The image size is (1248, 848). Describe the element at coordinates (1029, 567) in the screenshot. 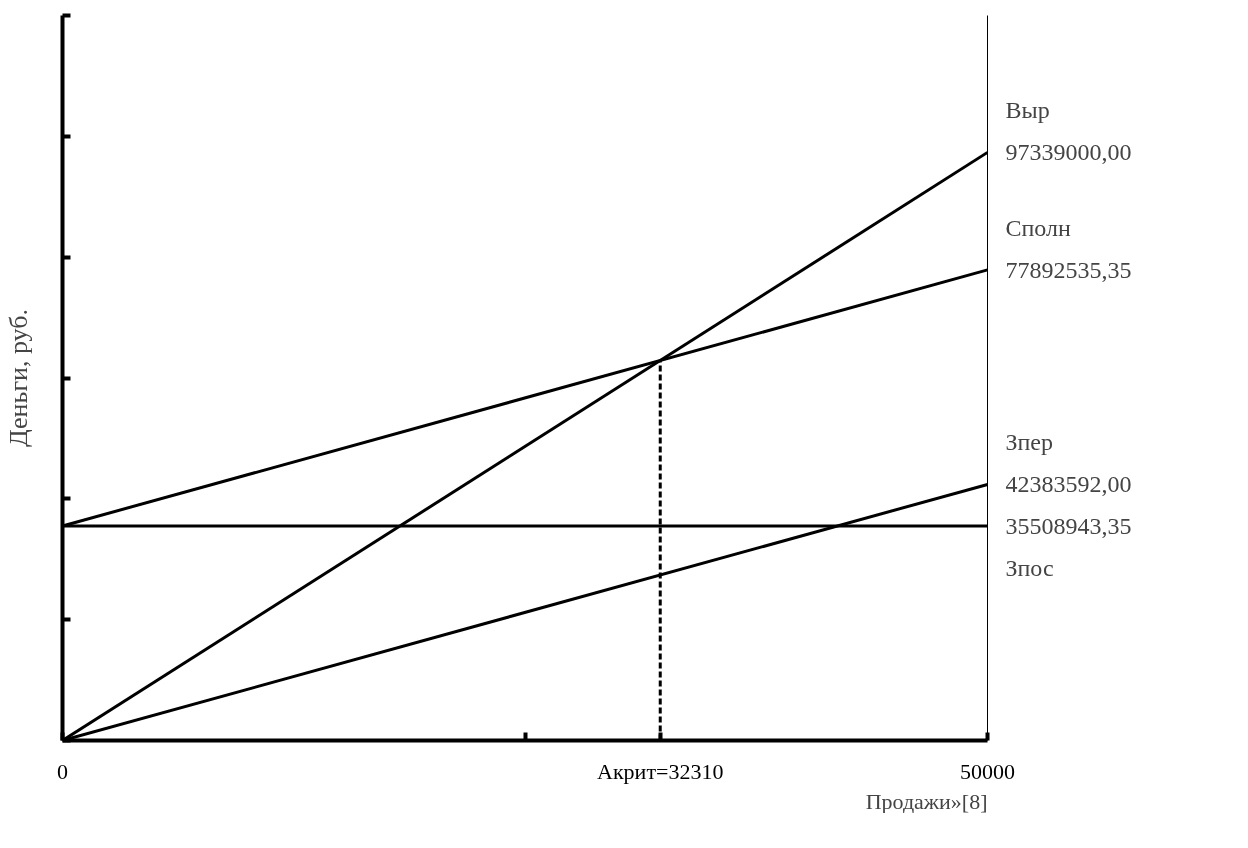

I see `series-label: Зпос` at that location.